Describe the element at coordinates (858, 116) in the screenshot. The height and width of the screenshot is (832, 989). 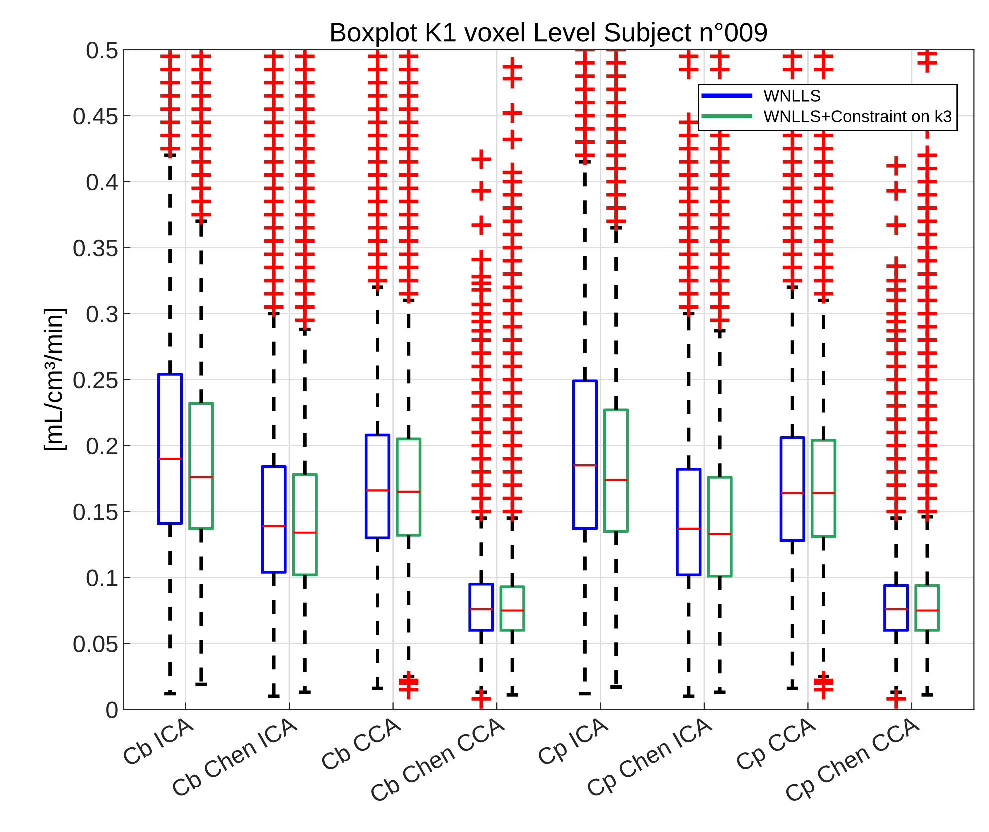
I see `legend-label: WNLLS+Constraint on k3` at that location.